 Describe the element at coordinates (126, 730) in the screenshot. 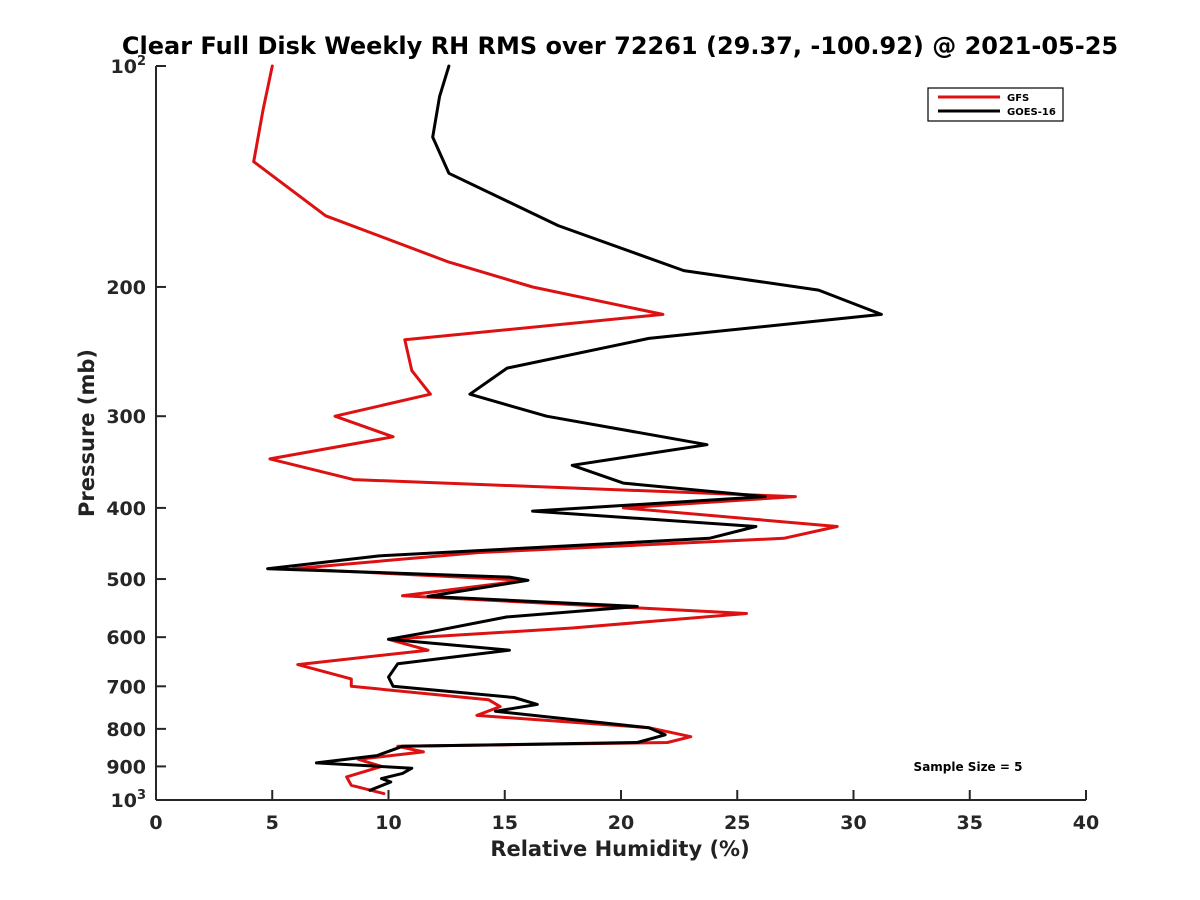

I see `y-tick-label: 800` at that location.